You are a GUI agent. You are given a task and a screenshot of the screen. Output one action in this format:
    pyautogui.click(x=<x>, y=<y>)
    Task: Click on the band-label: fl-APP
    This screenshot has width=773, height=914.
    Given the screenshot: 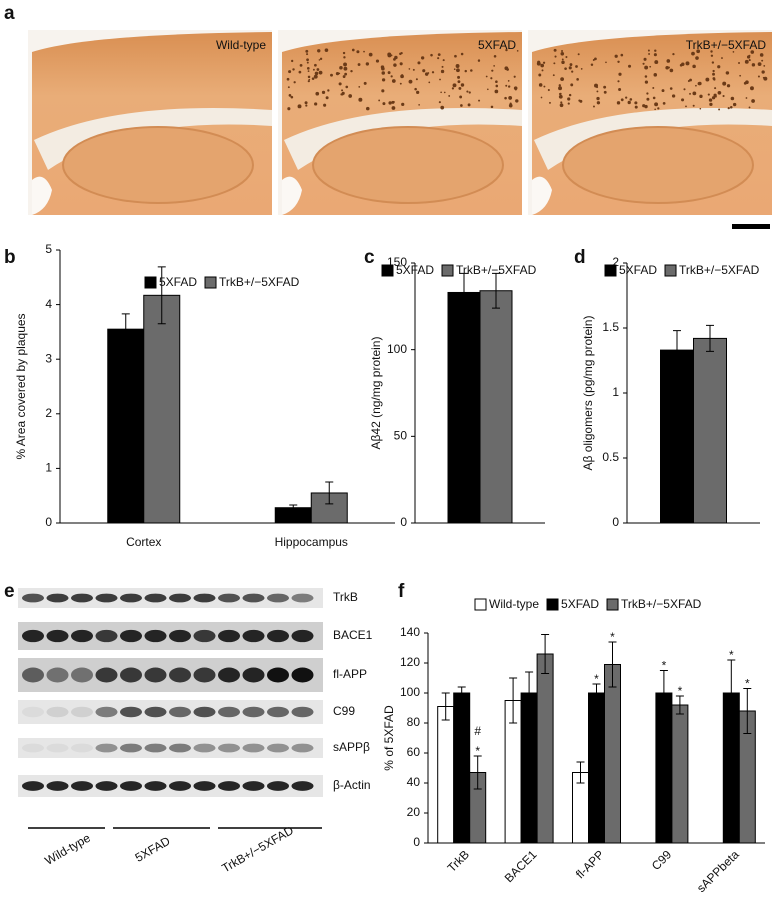 What is the action you would take?
    pyautogui.click(x=350, y=674)
    